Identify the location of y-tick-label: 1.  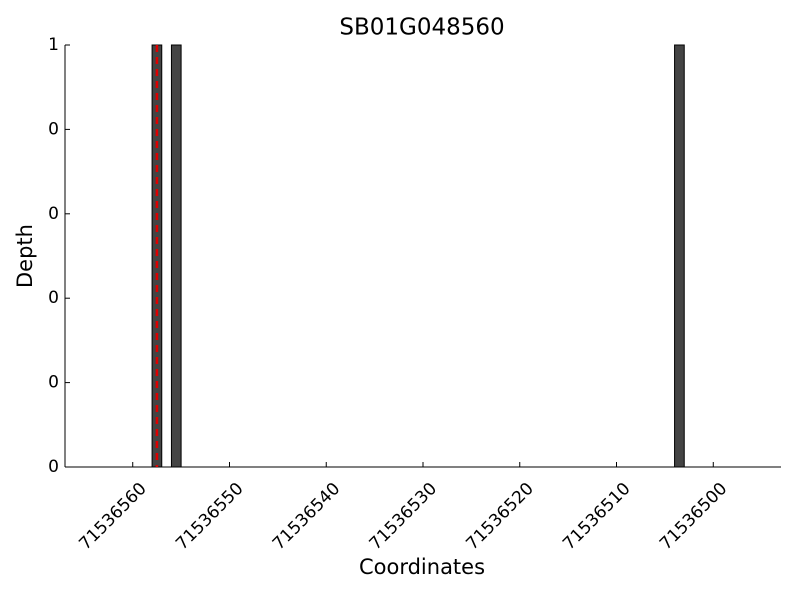
(53, 45).